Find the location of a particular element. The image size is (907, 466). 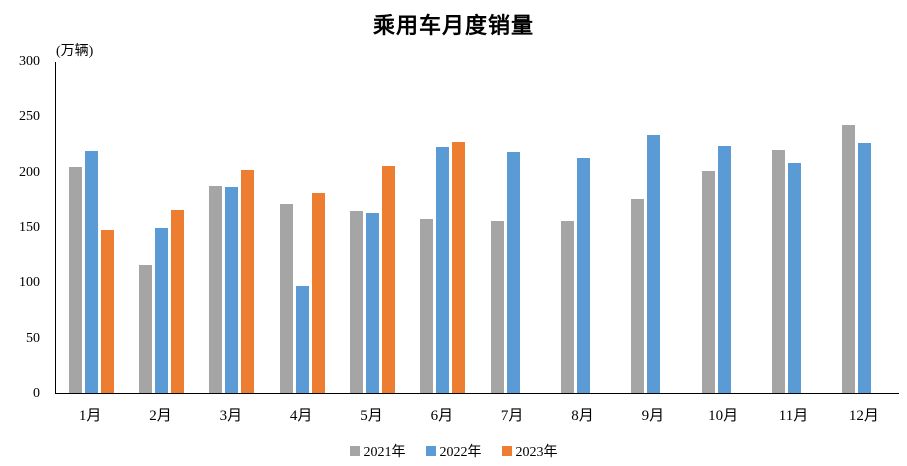

bar-2022年-7月 is located at coordinates (513, 272).